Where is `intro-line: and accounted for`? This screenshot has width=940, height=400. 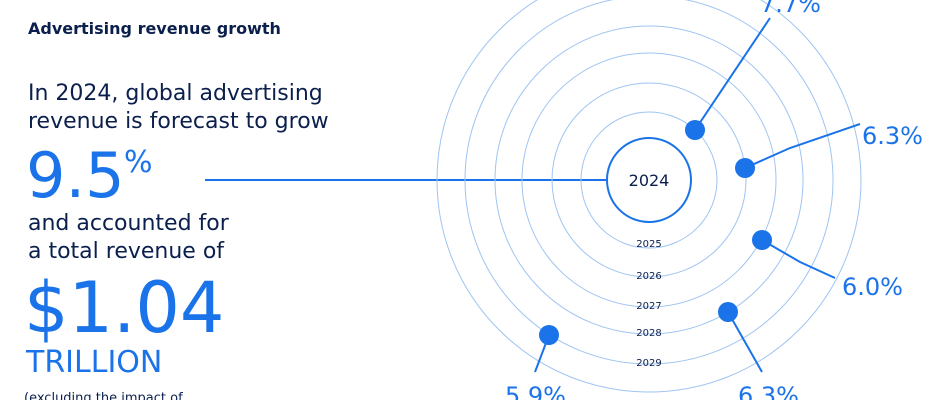
intro-line: and accounted for is located at coordinates (129, 223).